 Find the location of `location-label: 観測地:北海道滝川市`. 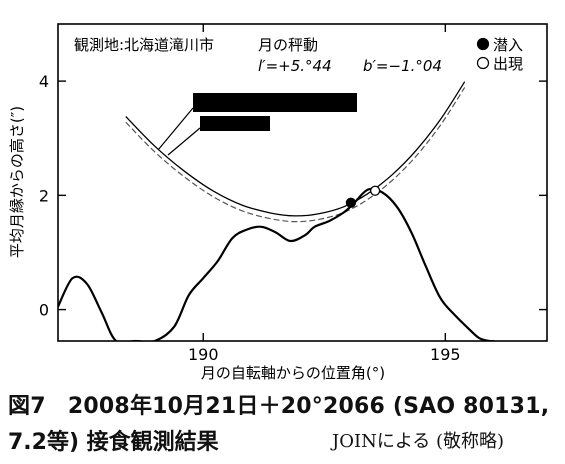

location-label: 観測地:北海道滝川市 is located at coordinates (144, 45).